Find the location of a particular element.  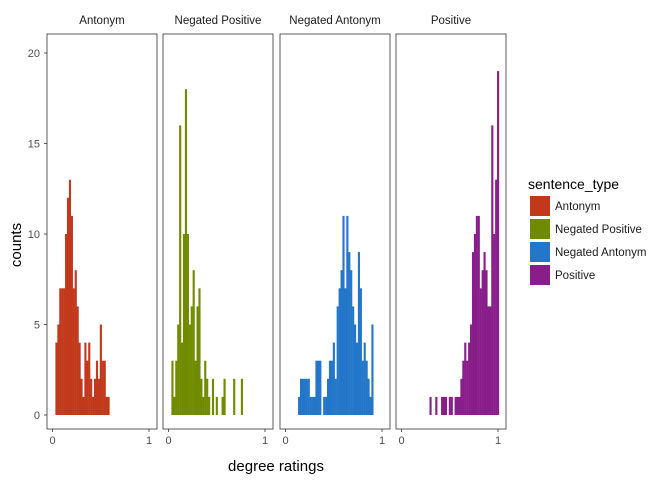

y-axis: 0 5 10 15 20 is located at coordinates (37, 235).